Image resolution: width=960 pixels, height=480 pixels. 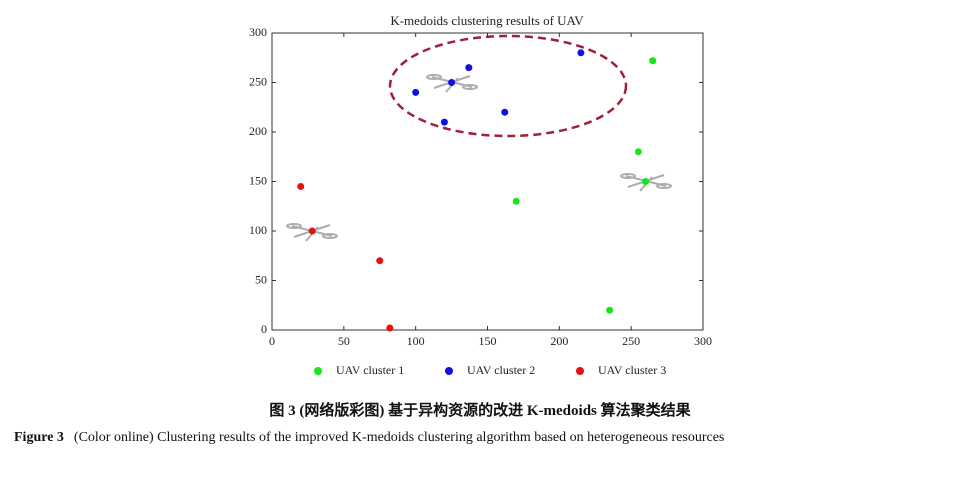 What do you see at coordinates (258, 32) in the screenshot?
I see `y-tick-label: 300` at bounding box center [258, 32].